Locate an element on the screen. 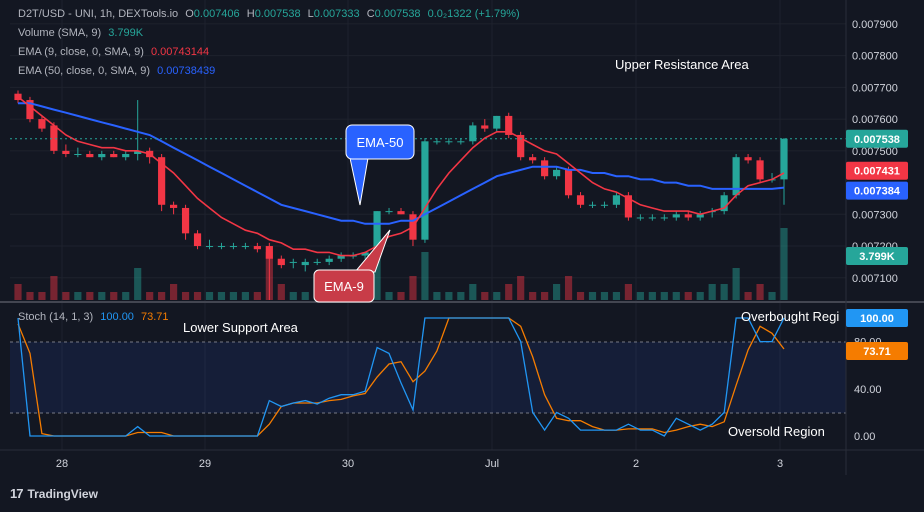 This screenshot has width=924, height=512. price-tag-label: 3.799K is located at coordinates (877, 257).